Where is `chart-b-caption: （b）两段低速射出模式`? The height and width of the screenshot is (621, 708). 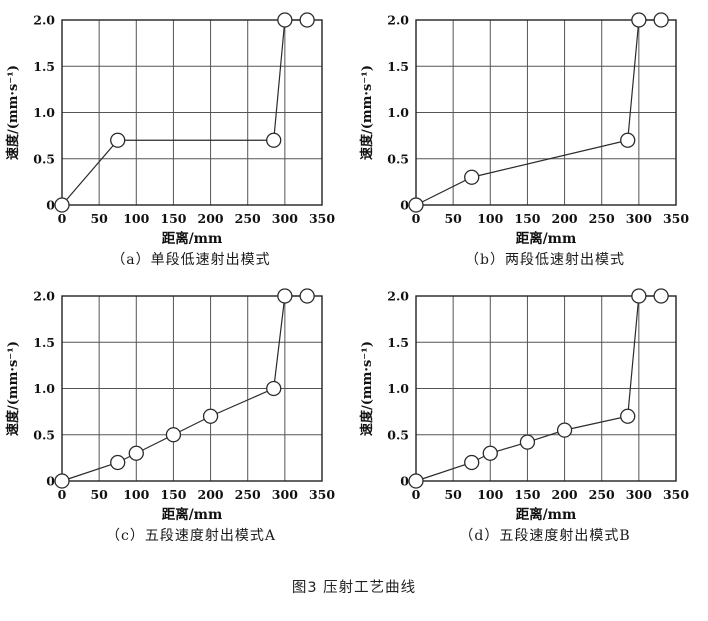 chart-b-caption: （b）两段低速射出模式 is located at coordinates (545, 260).